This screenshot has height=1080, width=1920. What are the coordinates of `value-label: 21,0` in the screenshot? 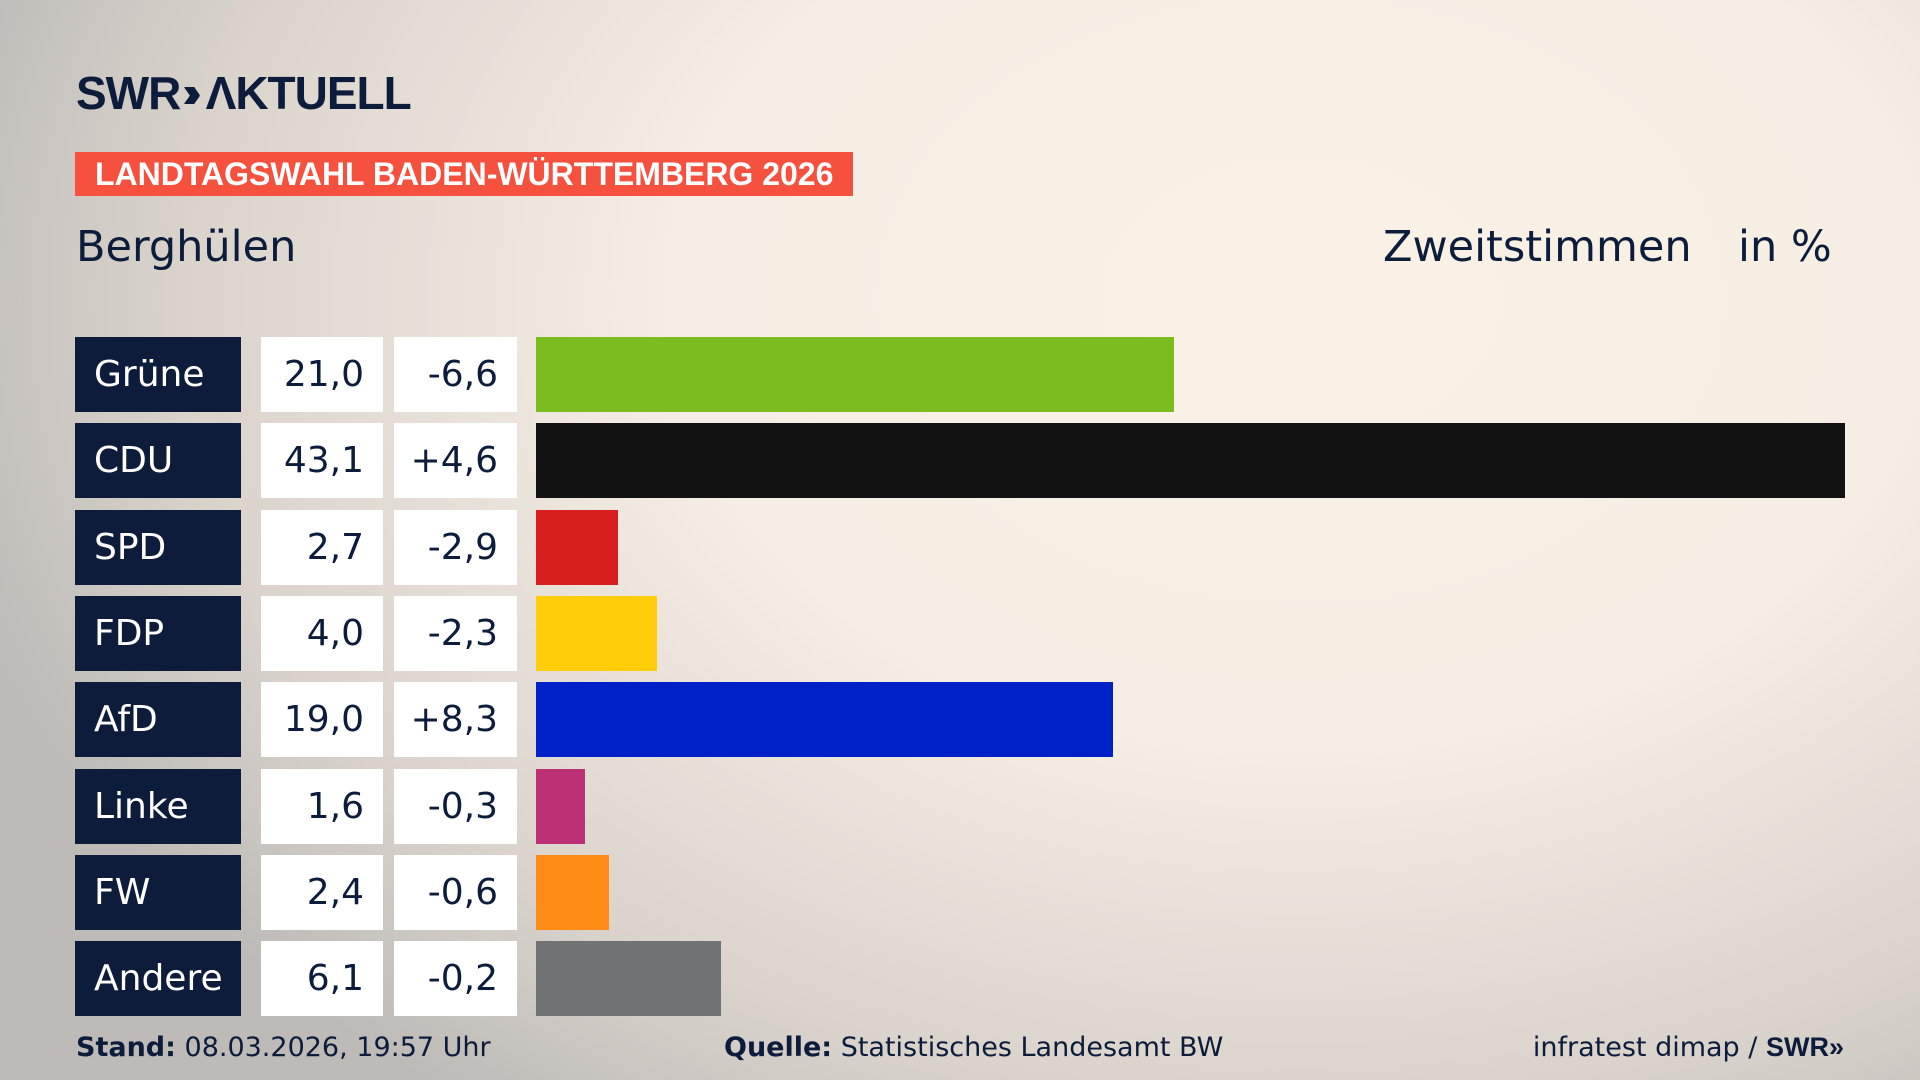 It's located at (322, 374).